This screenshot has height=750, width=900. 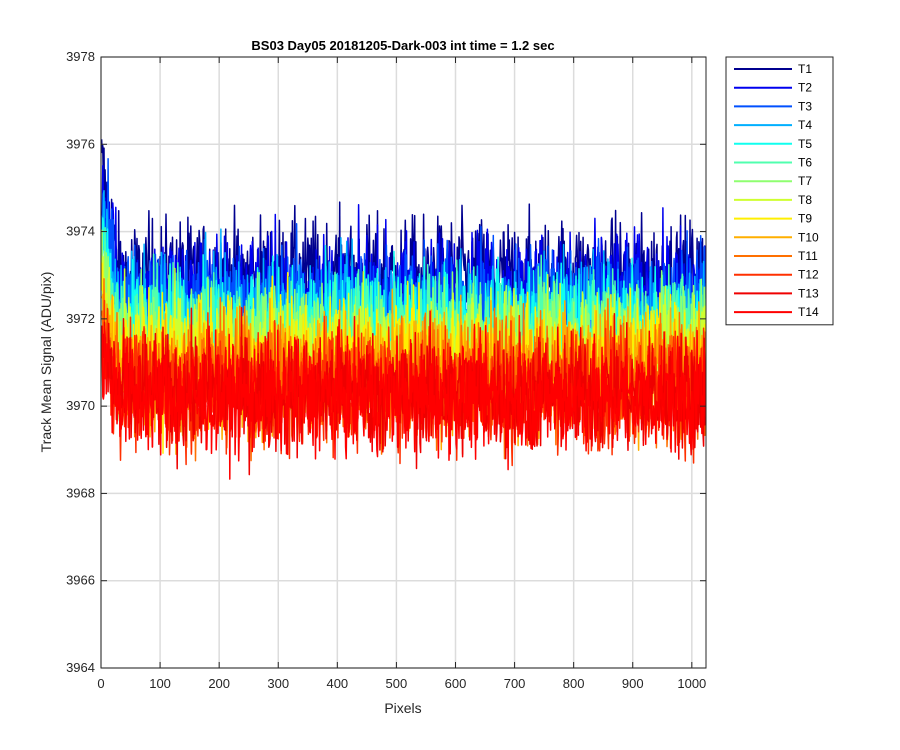 What do you see at coordinates (805, 144) in the screenshot?
I see `legend-label: T5` at bounding box center [805, 144].